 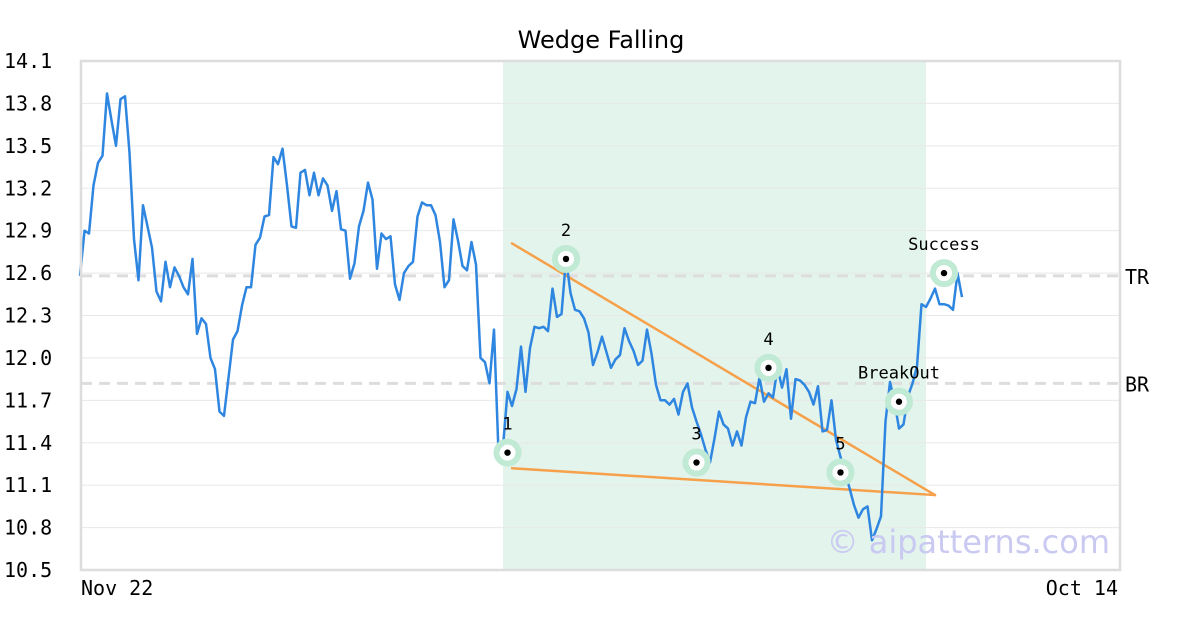 I want to click on reference-label-br: BR, so click(x=1137, y=384).